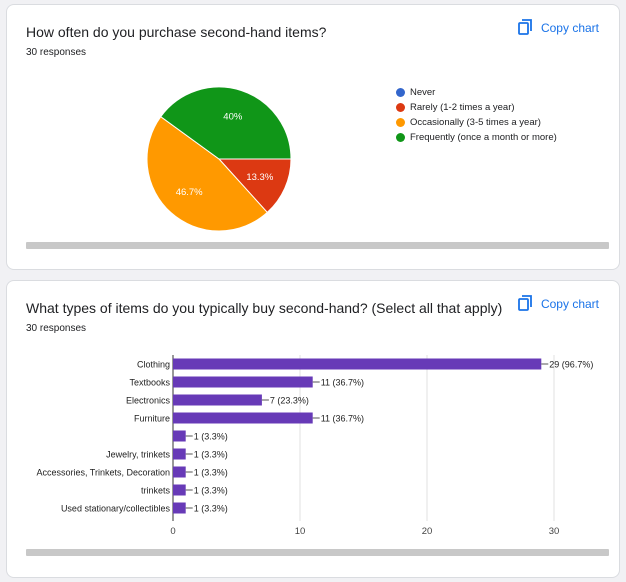 The height and width of the screenshot is (582, 626). What do you see at coordinates (462, 107) in the screenshot?
I see `legend-label: Rarely (1-2 times a year)` at bounding box center [462, 107].